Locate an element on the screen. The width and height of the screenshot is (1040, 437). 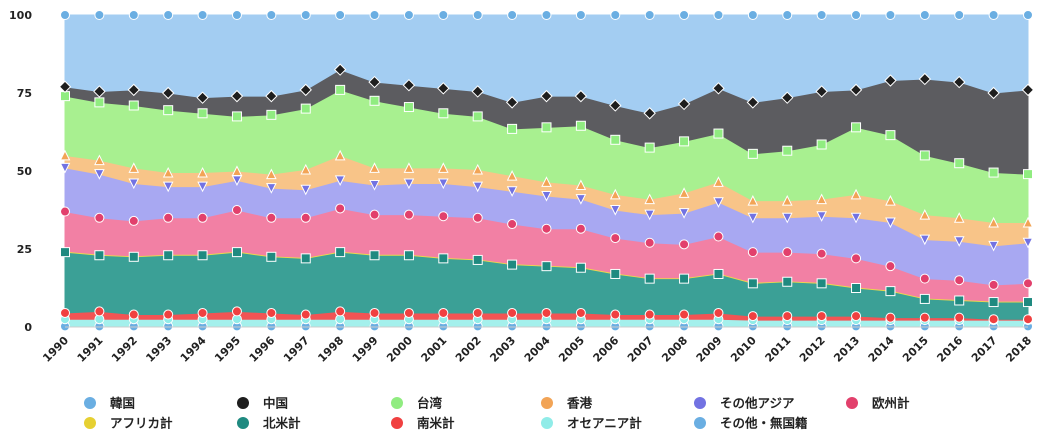
x-tick-label: 1999 is located at coordinates (365, 349).